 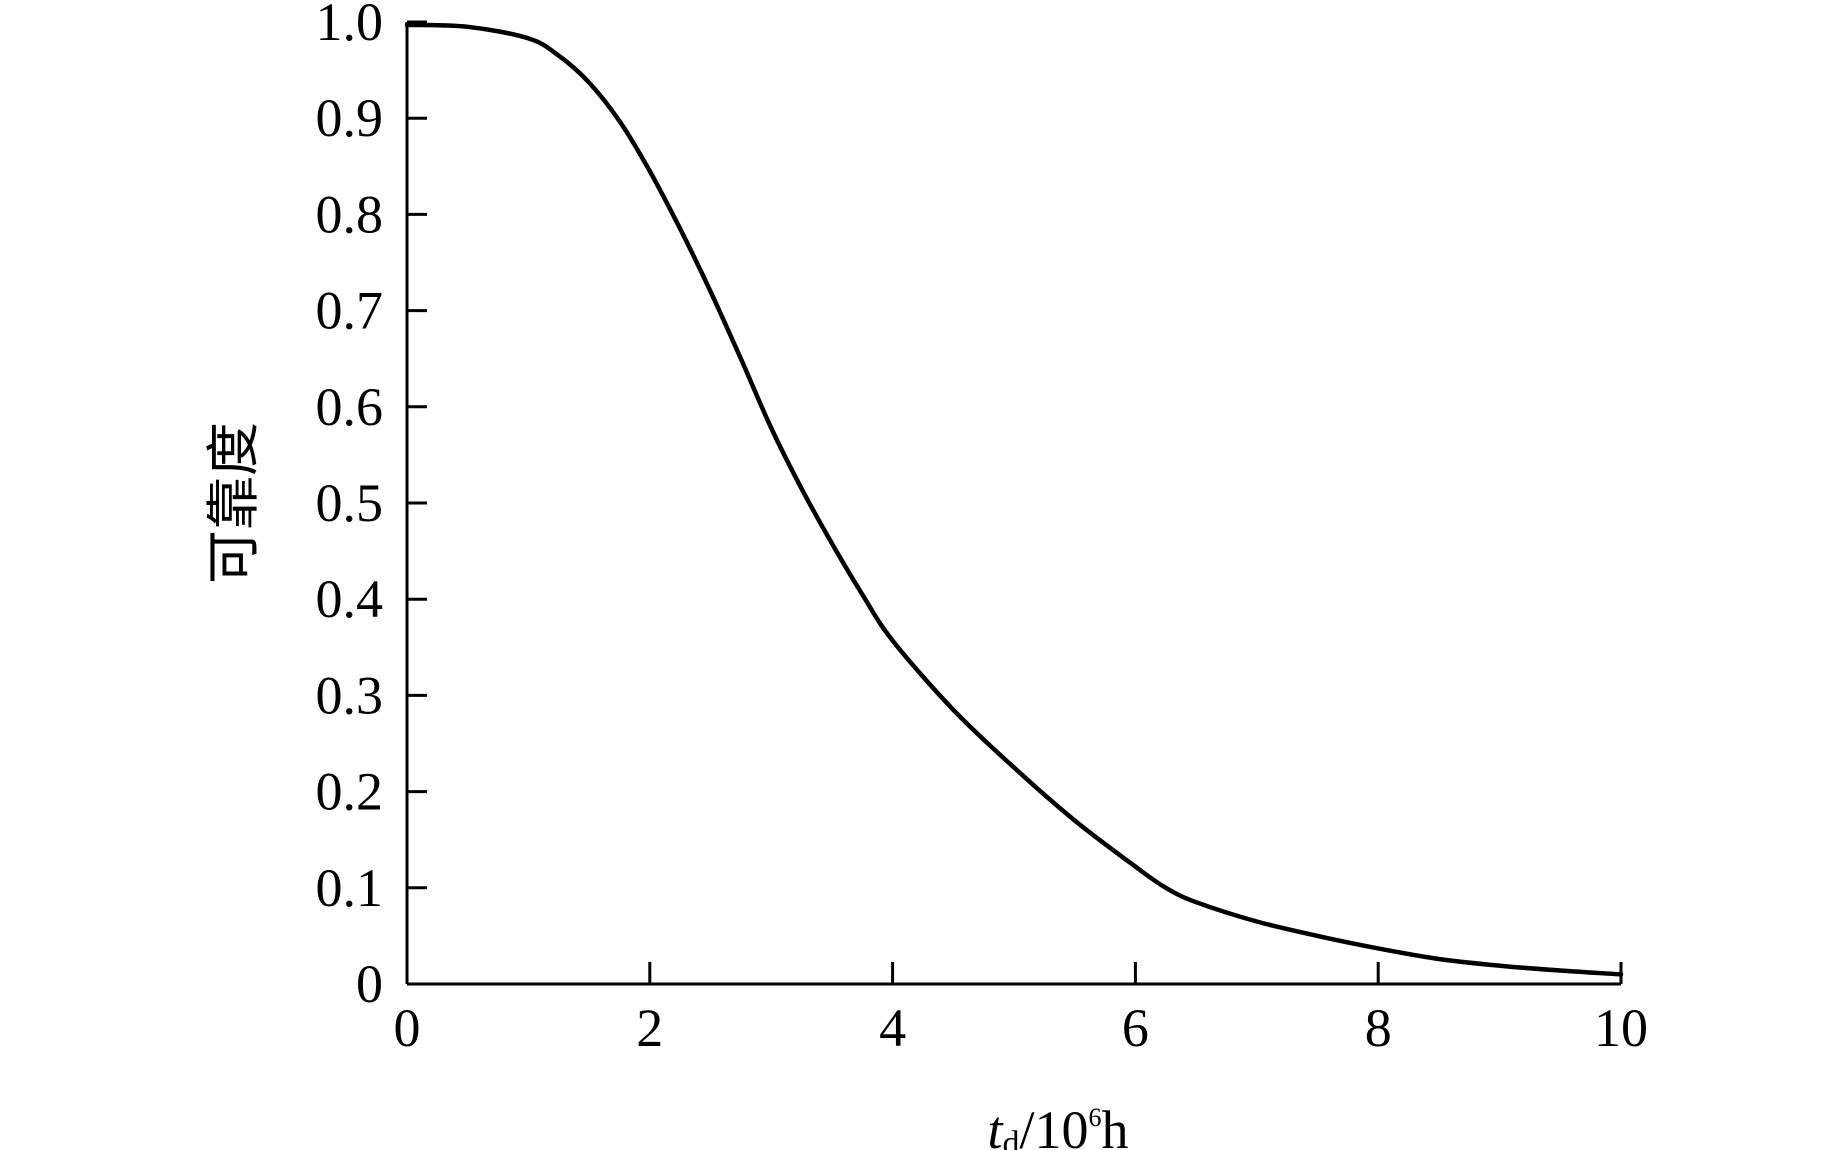 I want to click on y-tick-label: 0.8, so click(x=350, y=214).